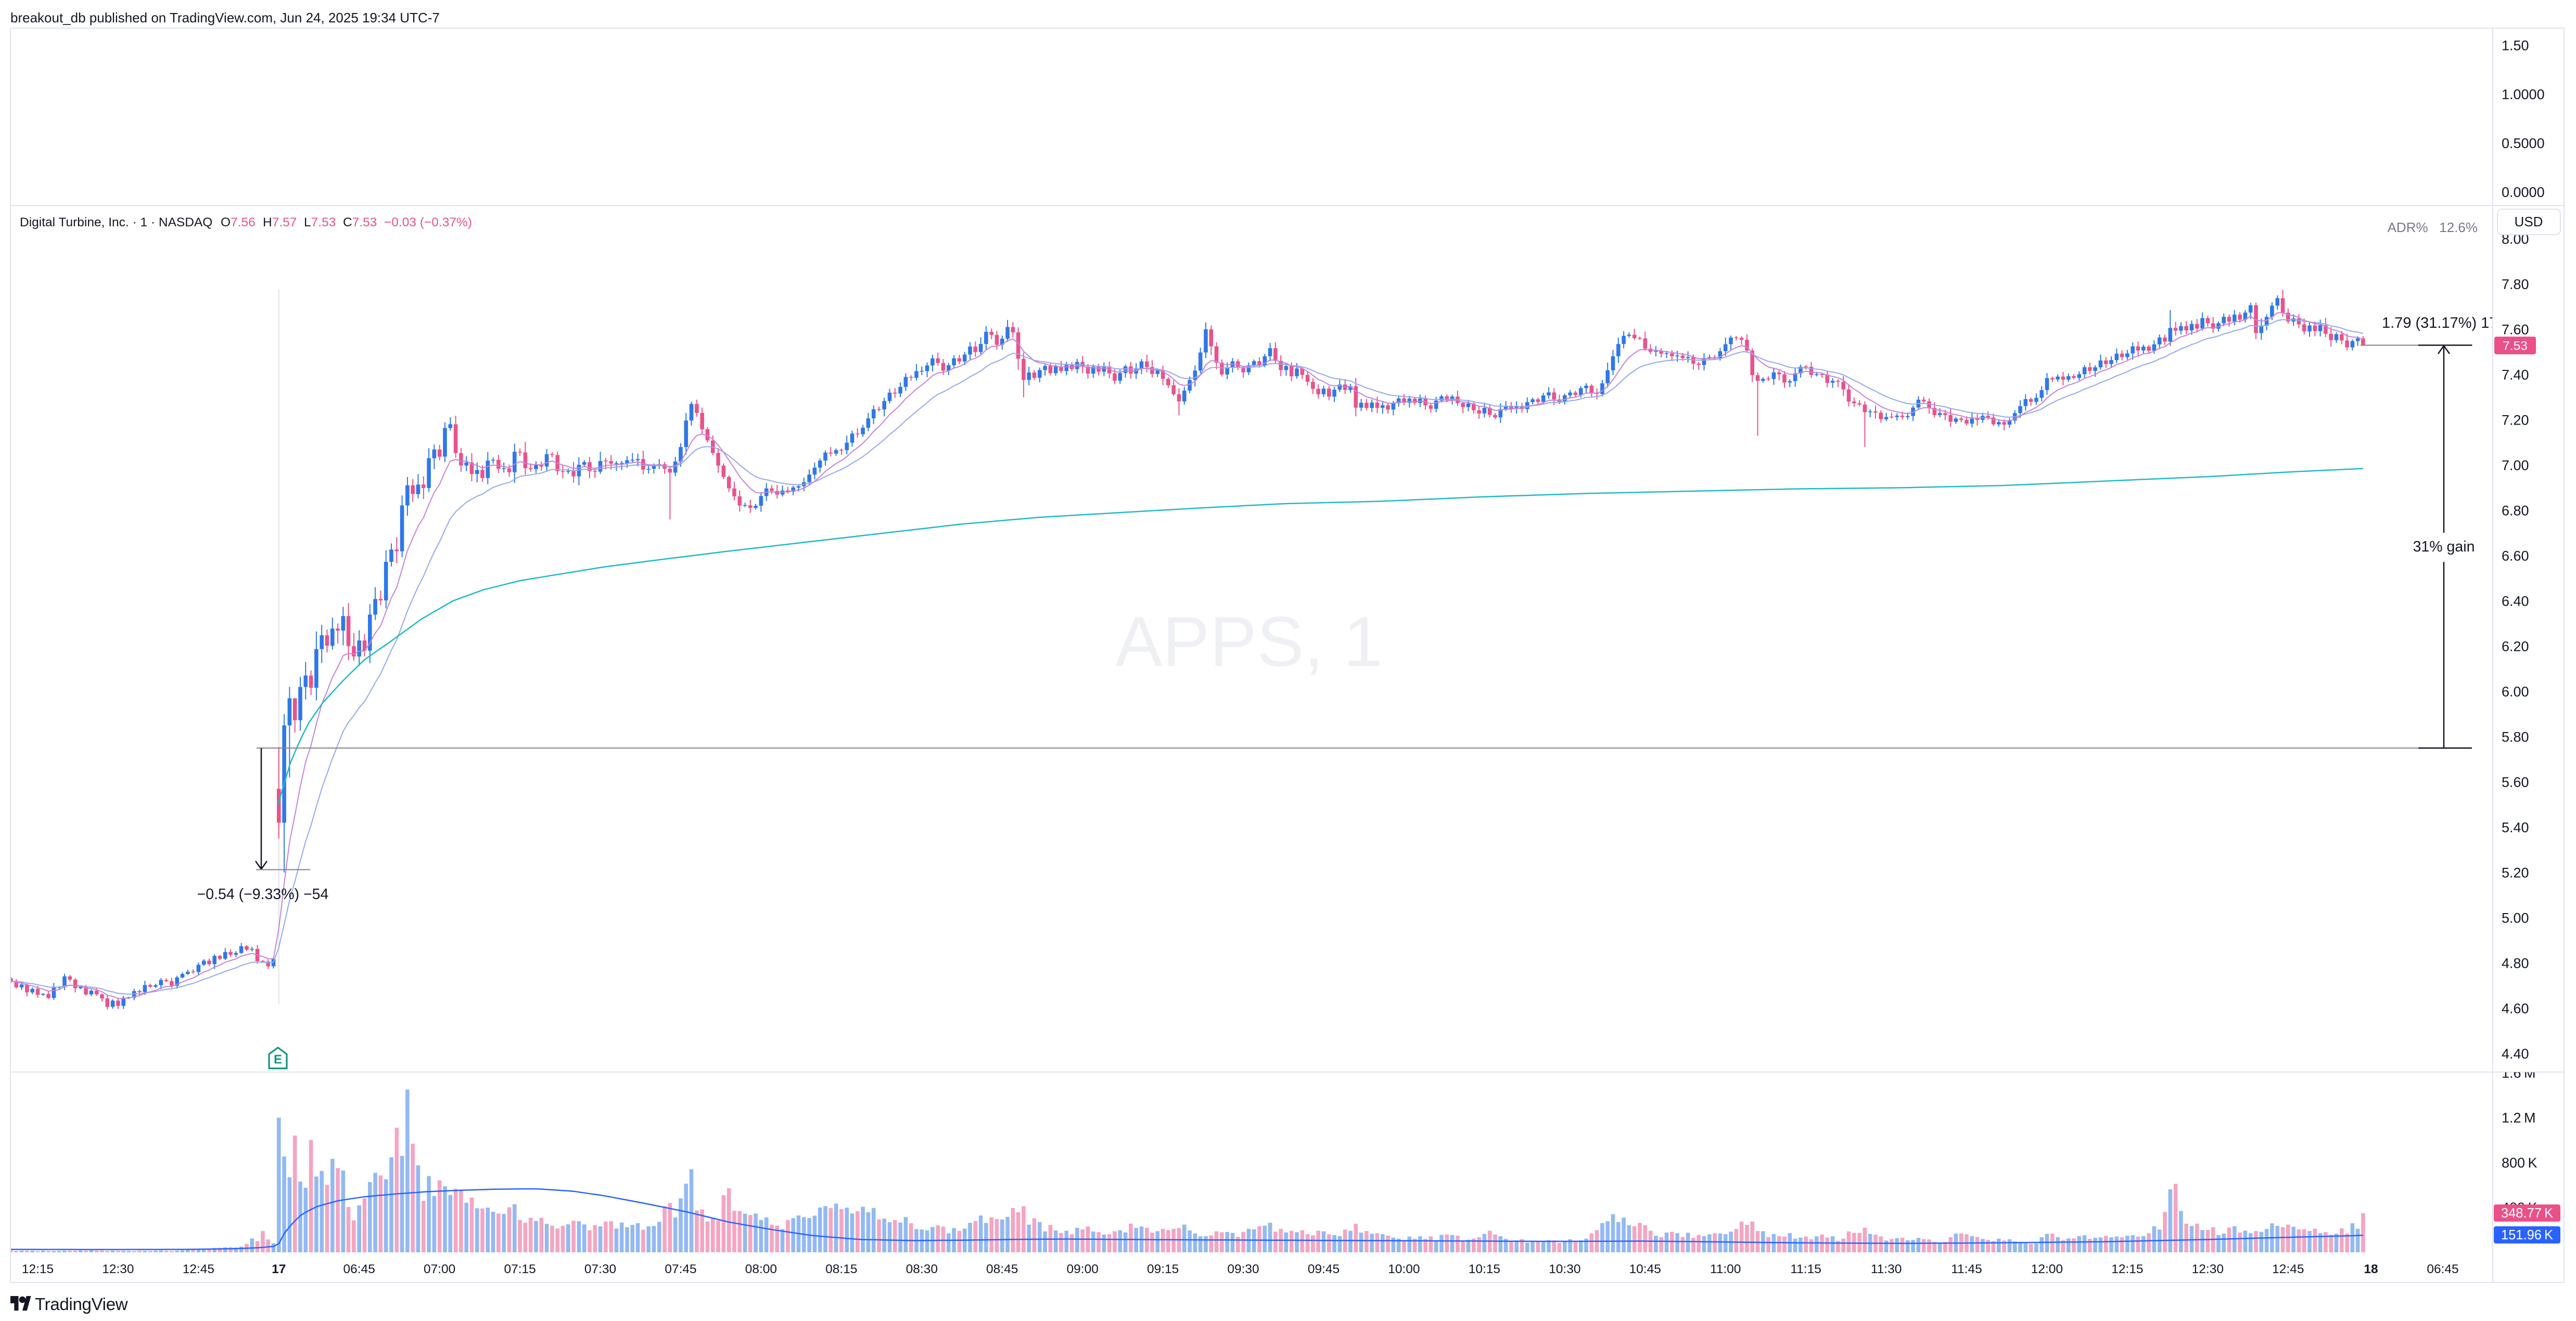 The height and width of the screenshot is (1321, 2576). Describe the element at coordinates (279, 1269) in the screenshot. I see `svg-text: 17` at that location.